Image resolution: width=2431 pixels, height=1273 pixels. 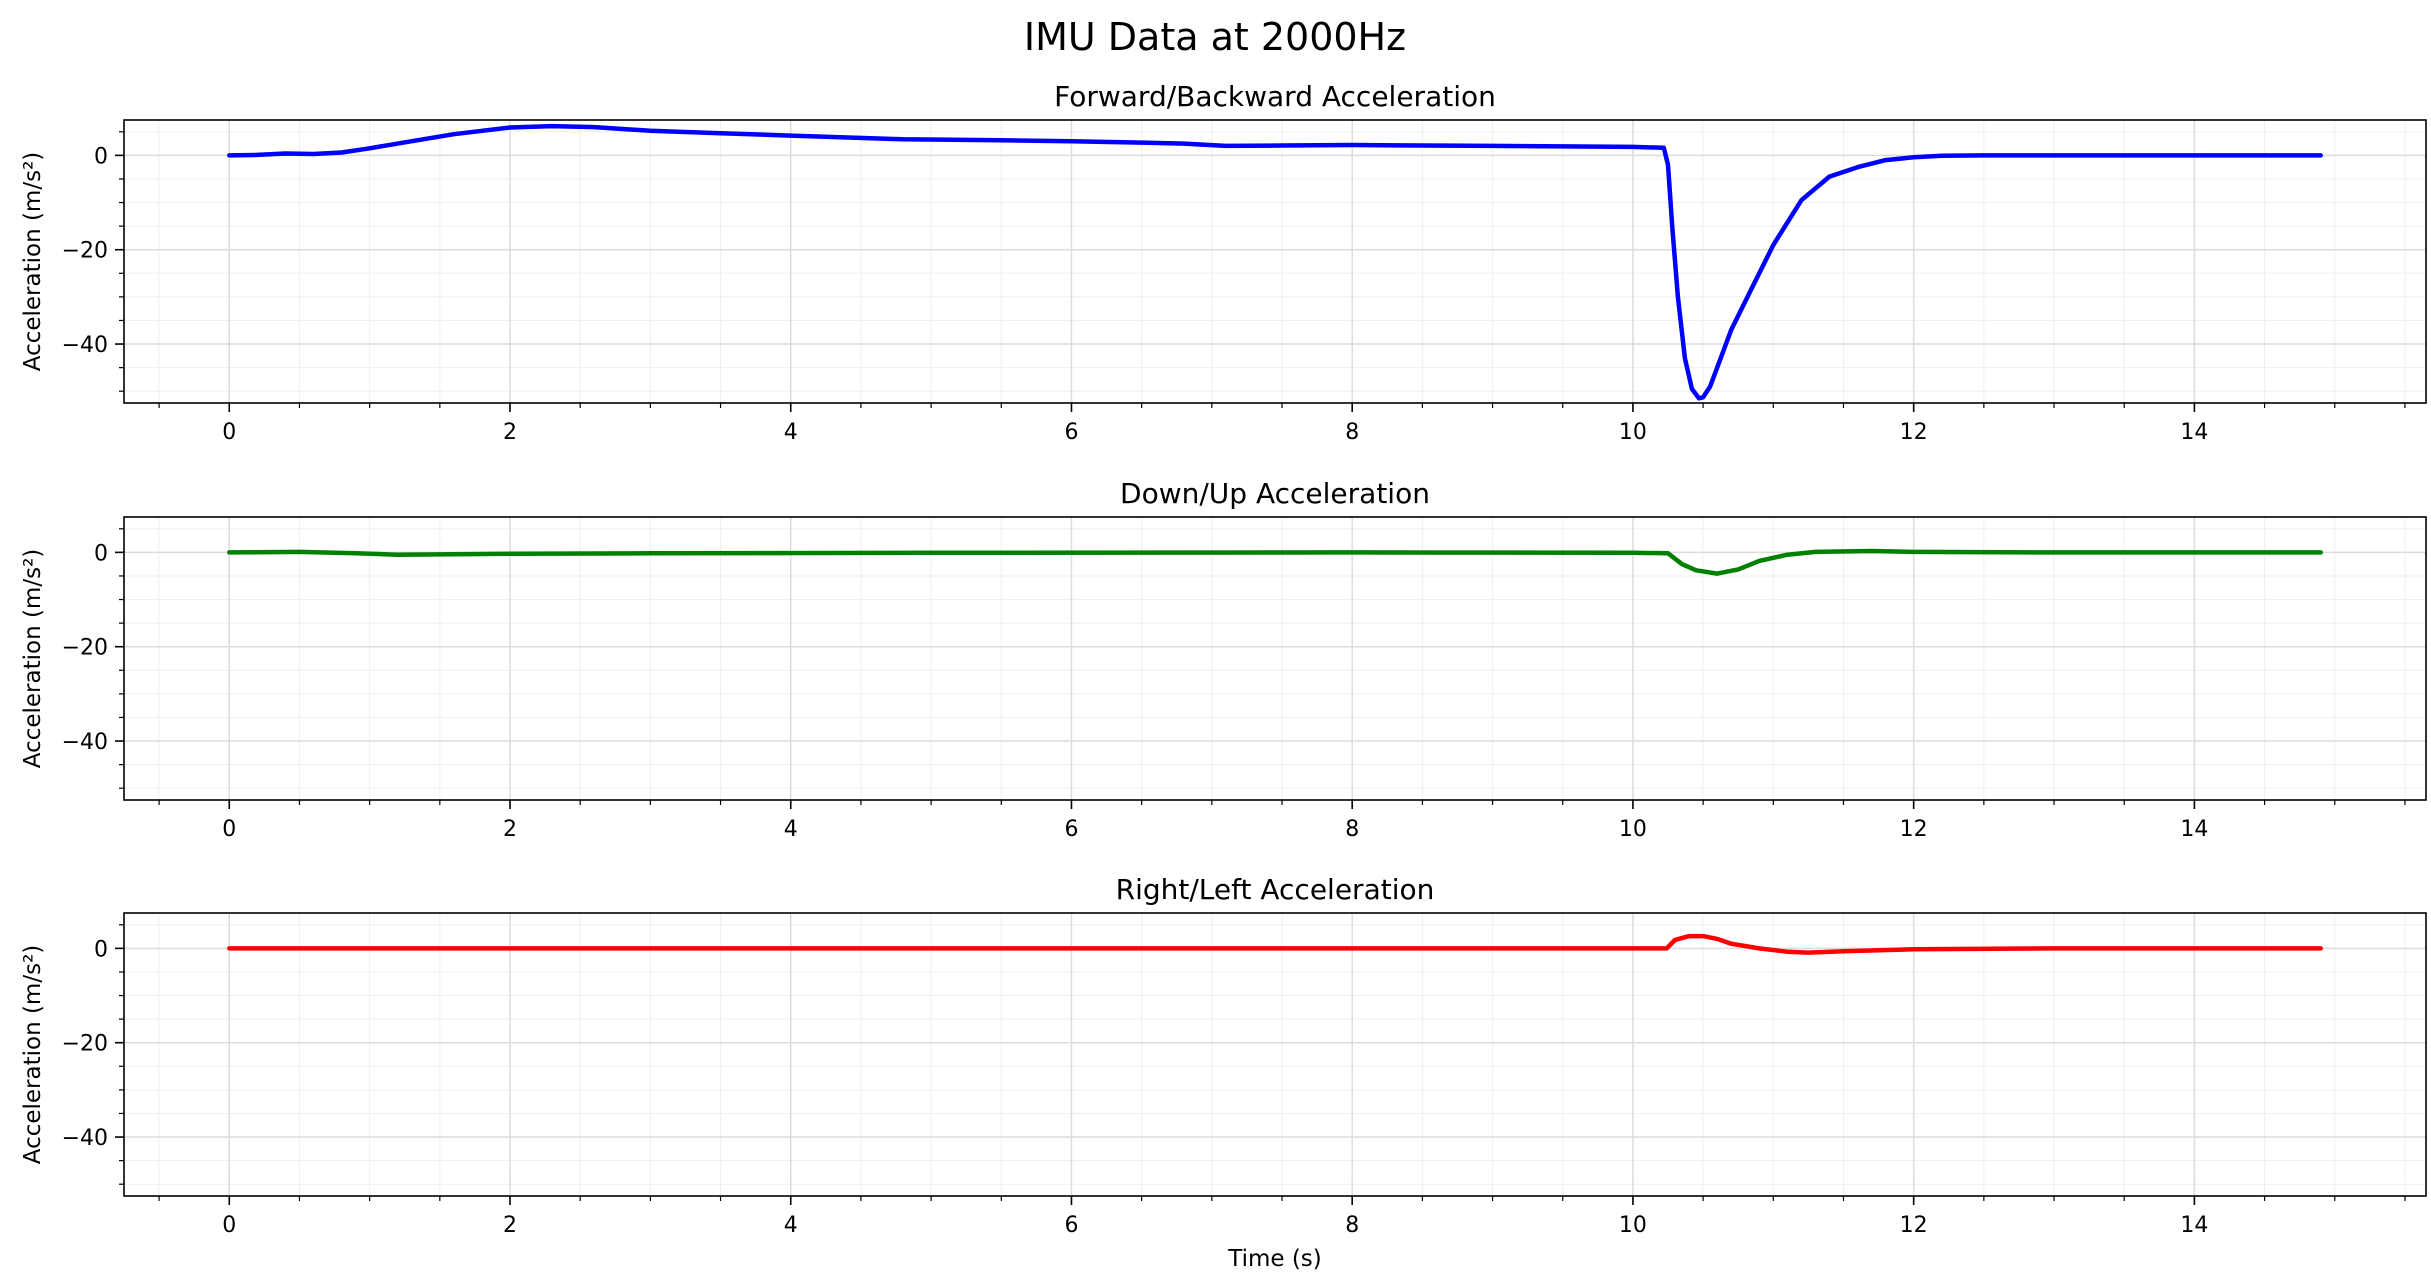 What do you see at coordinates (1215, 37) in the screenshot?
I see `figure-title: IMU Data at 2000Hz` at bounding box center [1215, 37].